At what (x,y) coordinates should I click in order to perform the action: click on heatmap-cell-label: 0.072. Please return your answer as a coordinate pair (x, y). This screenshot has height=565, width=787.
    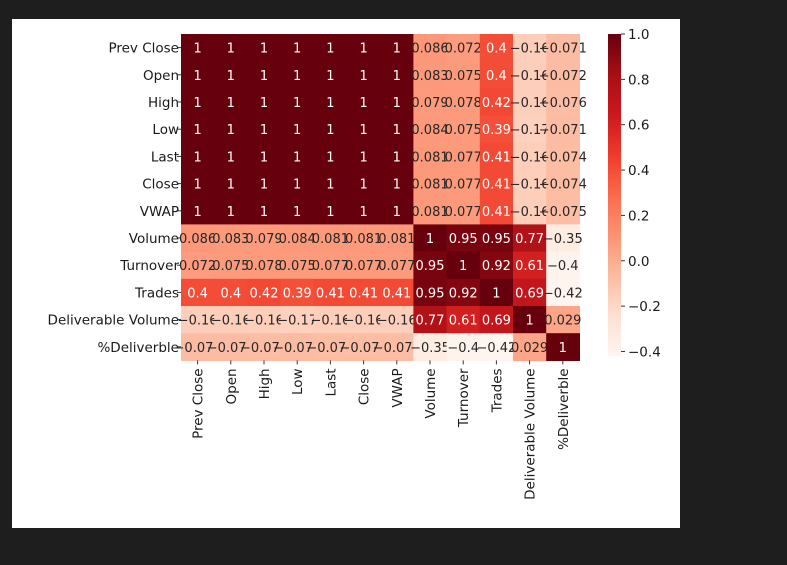
    Looking at the image, I should click on (463, 49).